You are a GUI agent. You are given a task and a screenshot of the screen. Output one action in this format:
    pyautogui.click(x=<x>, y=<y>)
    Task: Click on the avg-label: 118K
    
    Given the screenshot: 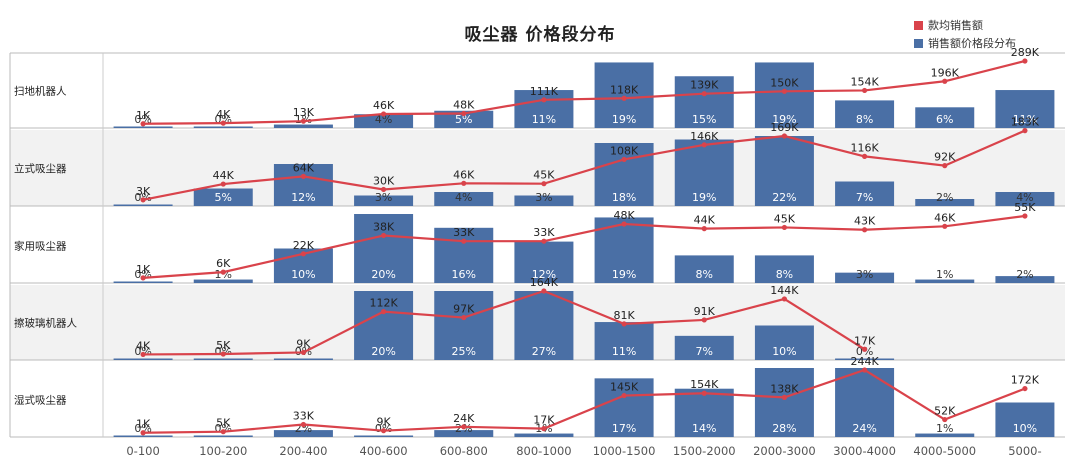 What is the action you would take?
    pyautogui.click(x=624, y=89)
    